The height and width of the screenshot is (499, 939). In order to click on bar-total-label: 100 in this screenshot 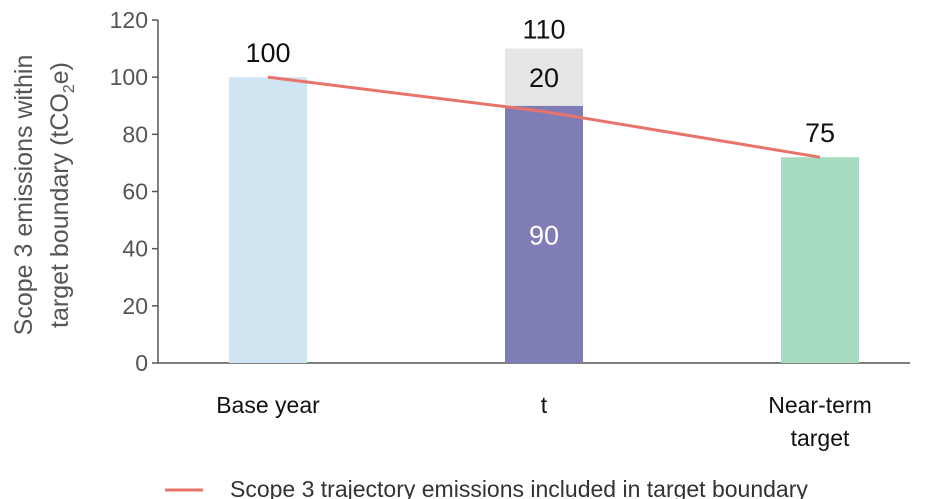, I will do `click(267, 53)`.